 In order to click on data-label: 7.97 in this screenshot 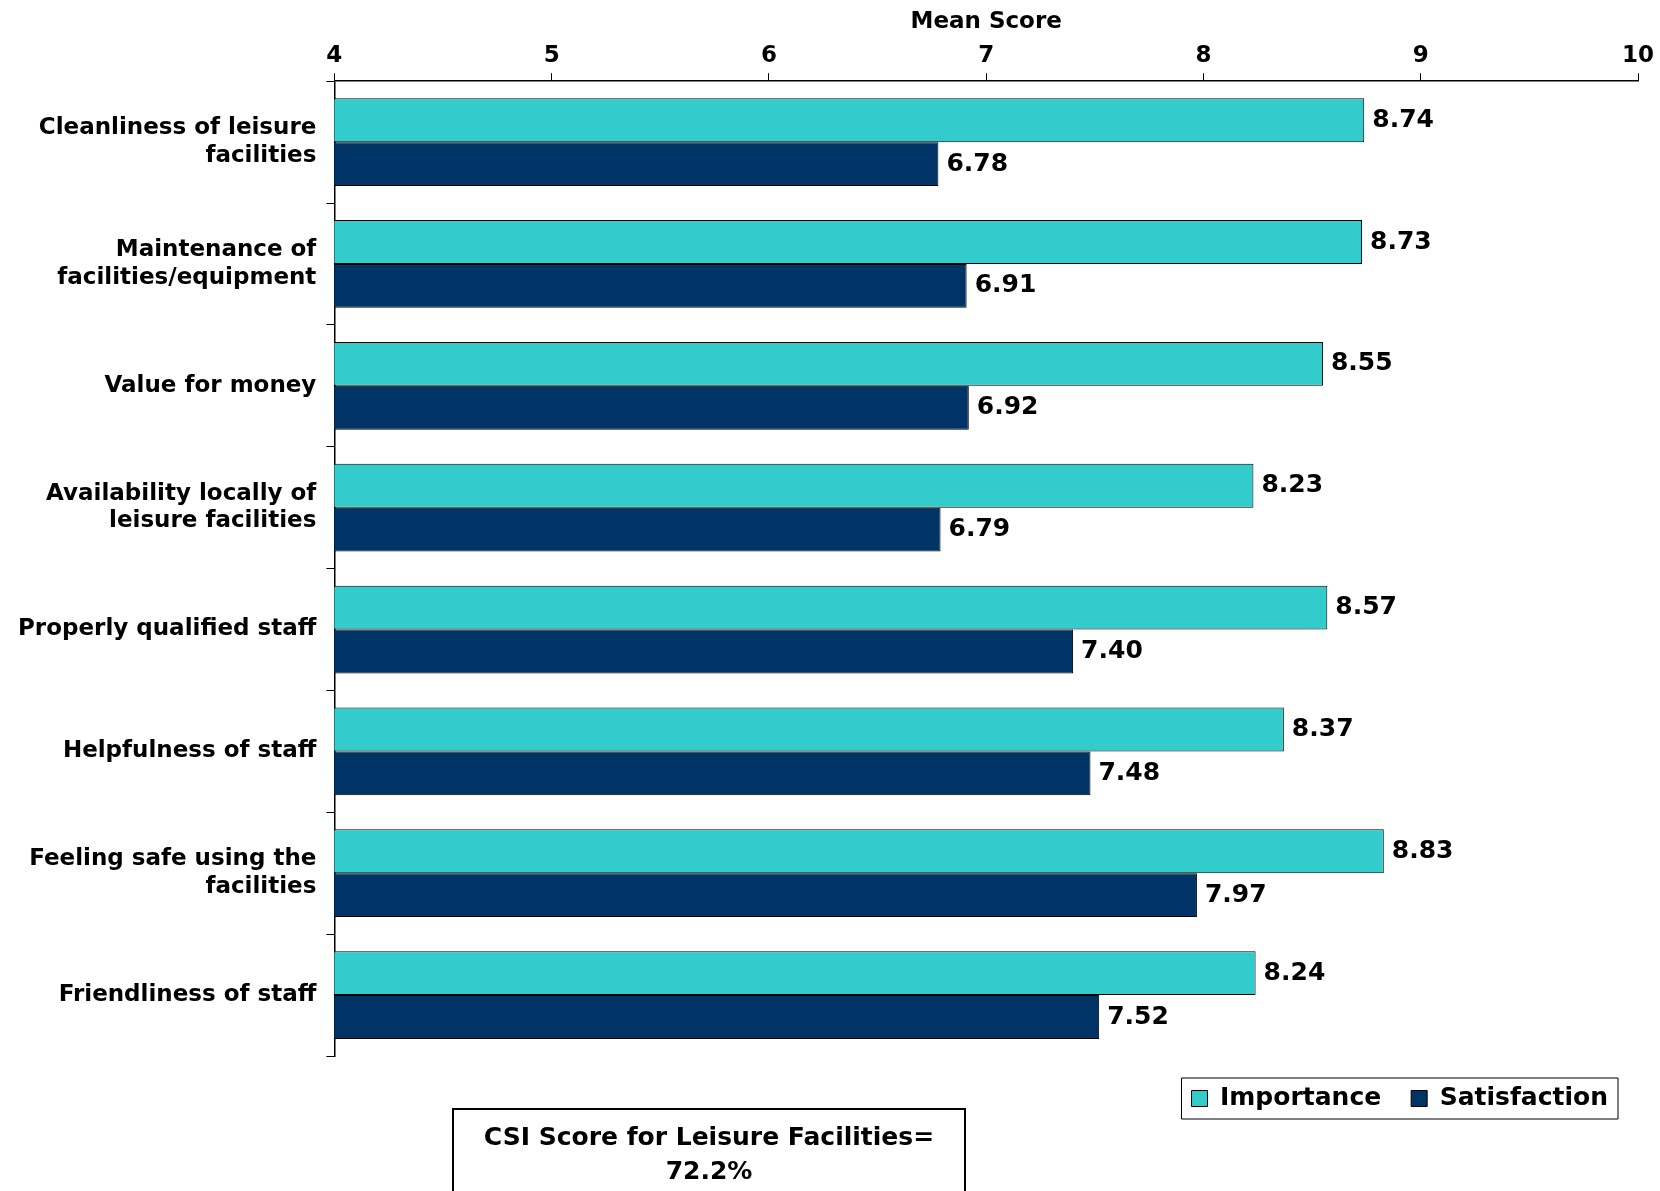, I will do `click(1235, 893)`.